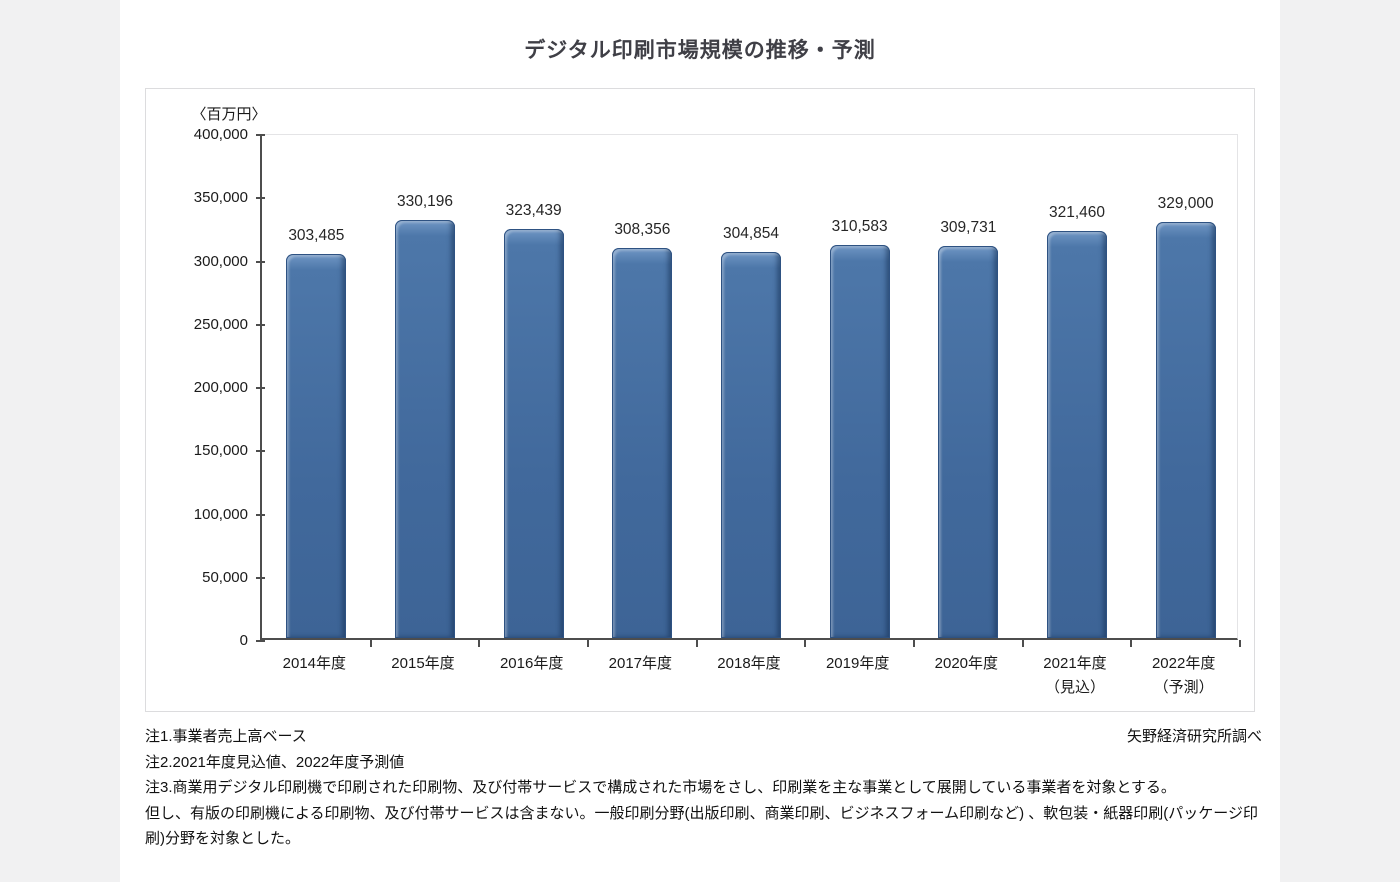  Describe the element at coordinates (275, 762) in the screenshot. I see `note-2: 注2.2021年度見込値、2022年度予測値` at that location.